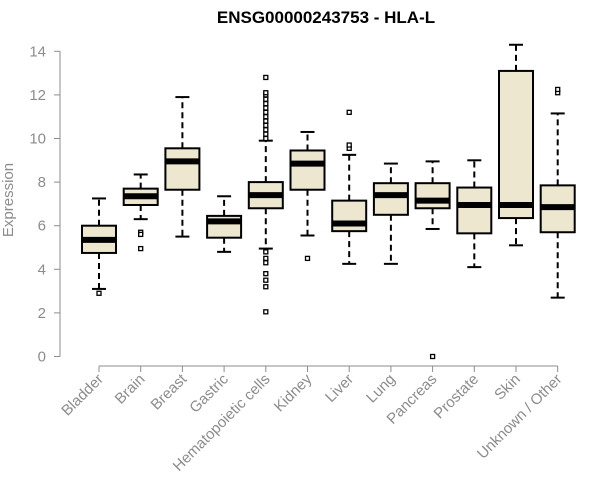 The height and width of the screenshot is (500, 600). I want to click on y-axis-label: Expression, so click(8, 200).